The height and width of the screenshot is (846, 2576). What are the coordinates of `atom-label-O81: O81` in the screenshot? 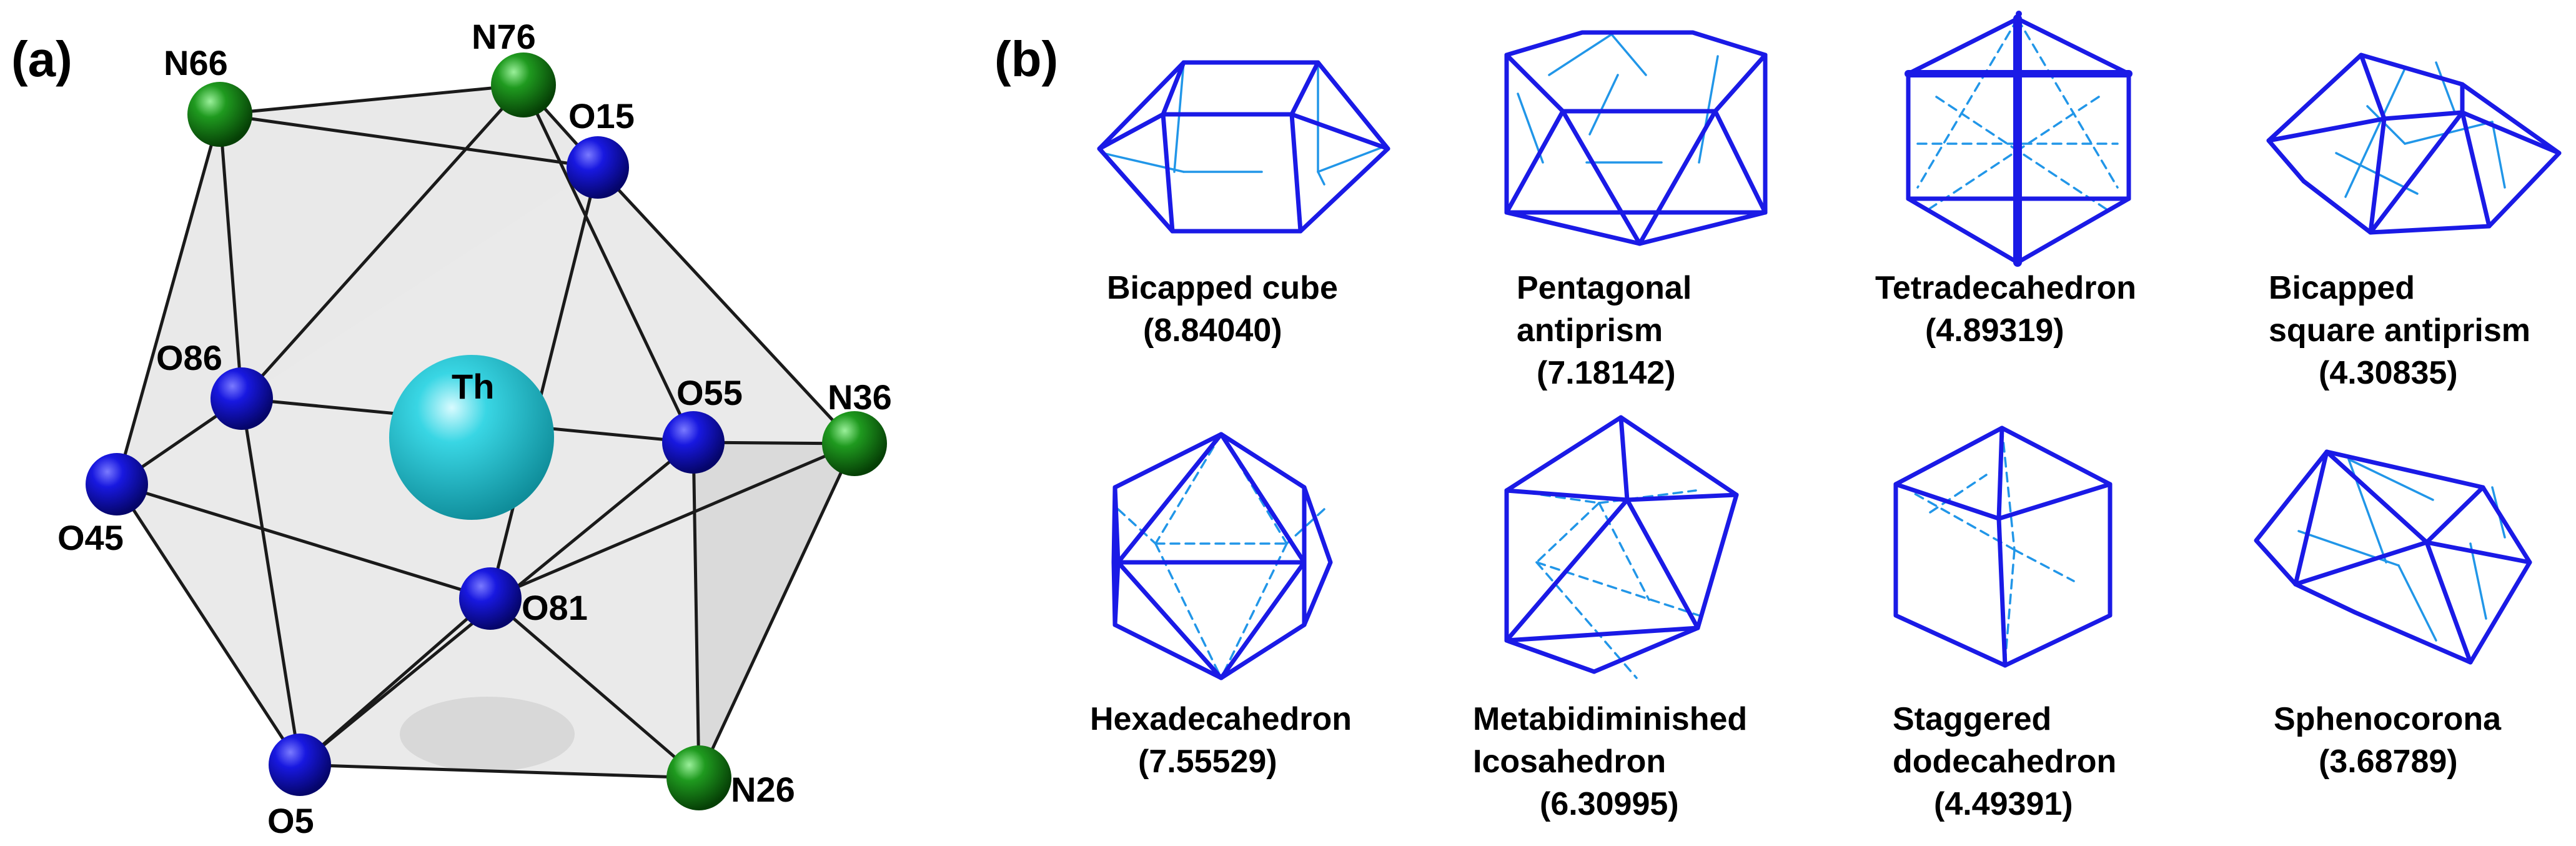 It's located at (555, 607).